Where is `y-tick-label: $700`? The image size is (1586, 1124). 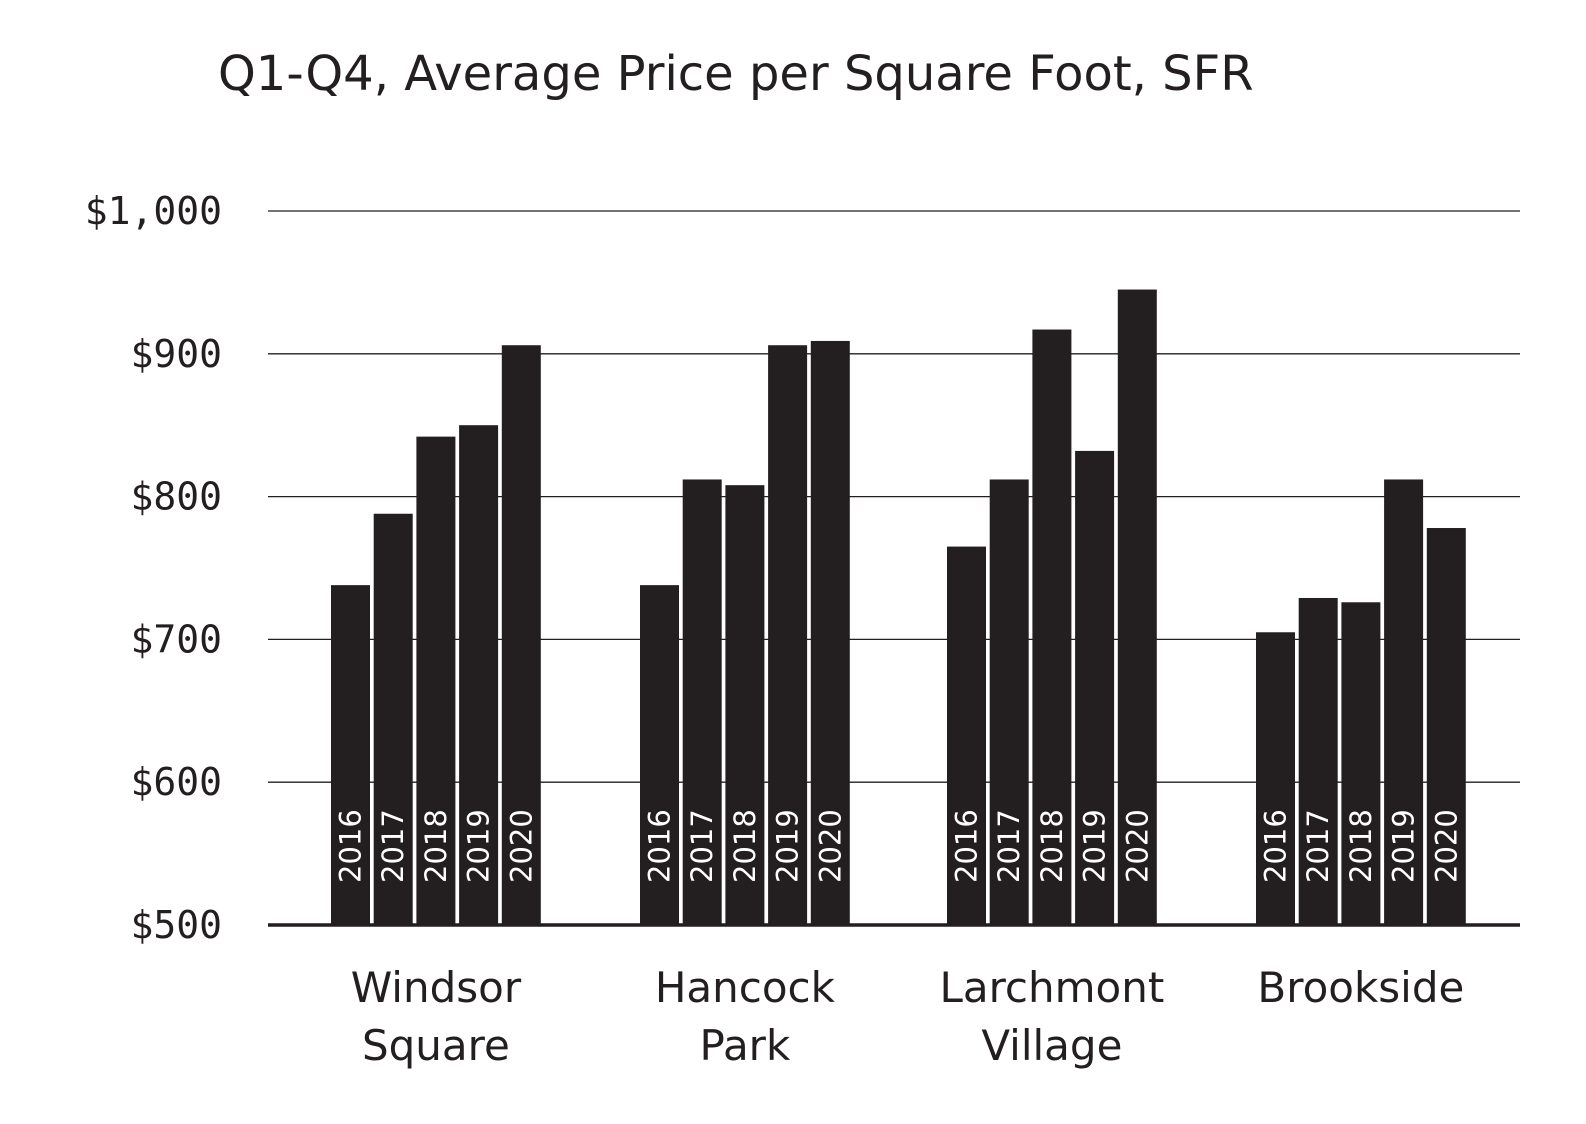
y-tick-label: $700 is located at coordinates (176, 639).